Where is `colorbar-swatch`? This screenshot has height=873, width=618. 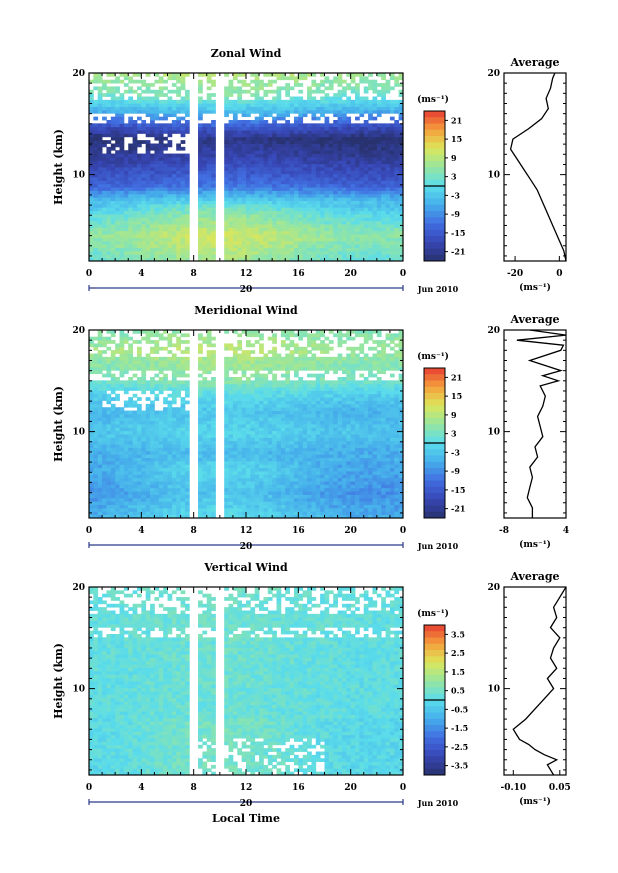 colorbar-swatch is located at coordinates (434, 120).